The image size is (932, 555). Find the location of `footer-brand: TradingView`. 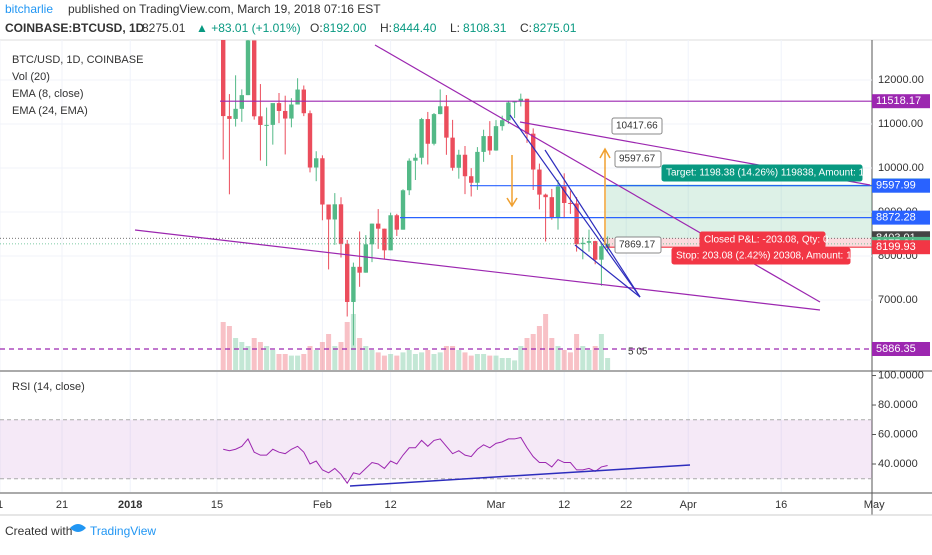

footer-brand: TradingView is located at coordinates (123, 531).